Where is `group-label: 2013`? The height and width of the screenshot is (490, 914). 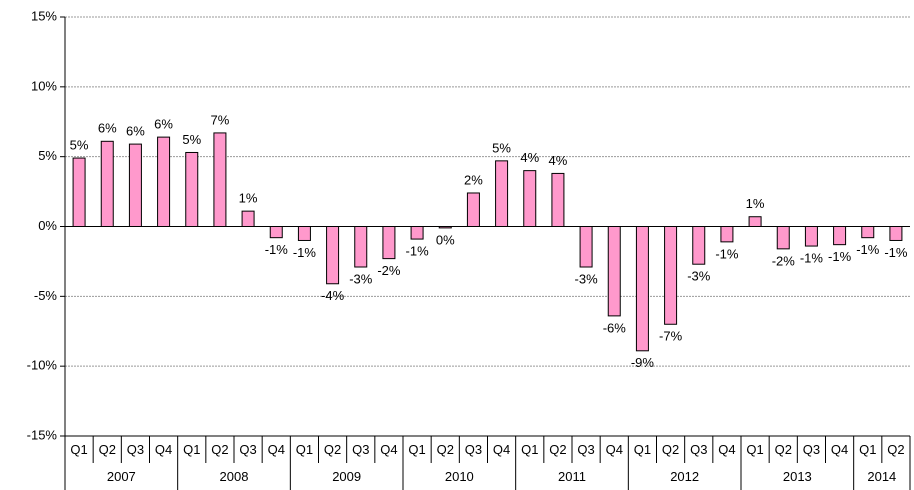 group-label: 2013 is located at coordinates (797, 476).